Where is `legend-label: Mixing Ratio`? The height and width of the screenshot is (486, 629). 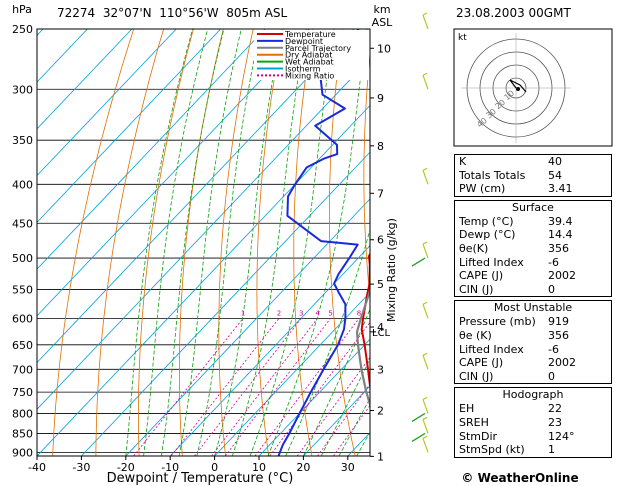
legend-label: Mixing Ratio is located at coordinates (309, 75).